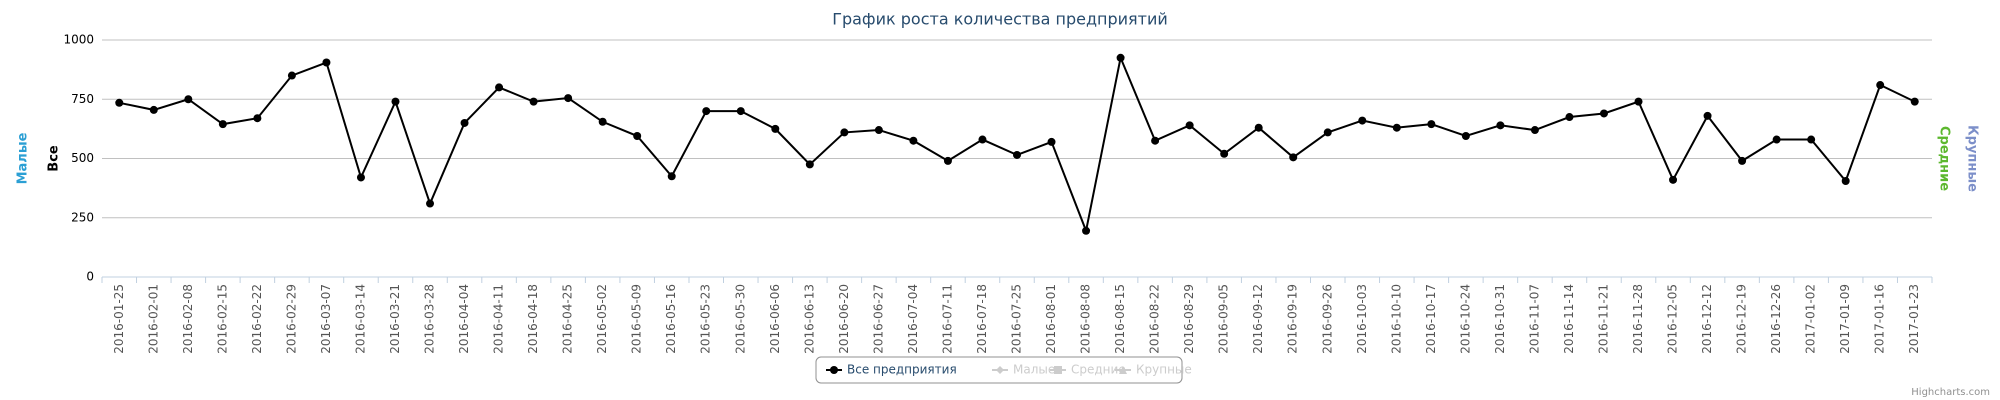  Describe the element at coordinates (360, 319) in the screenshot. I see `x-tick-label: 2016-03-14` at that location.